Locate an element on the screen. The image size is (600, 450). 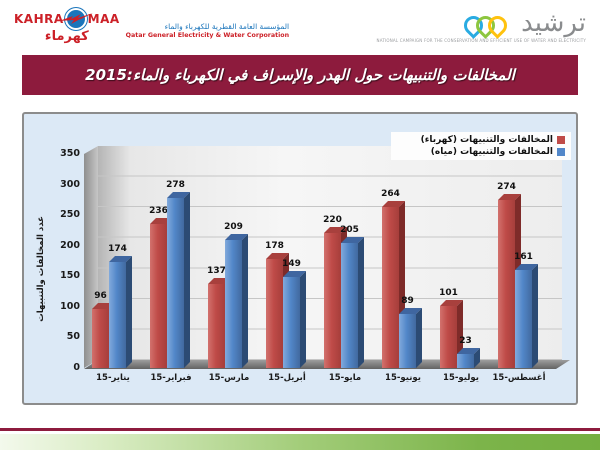
bar-group: 274 161 is located at coordinates (519, 275).